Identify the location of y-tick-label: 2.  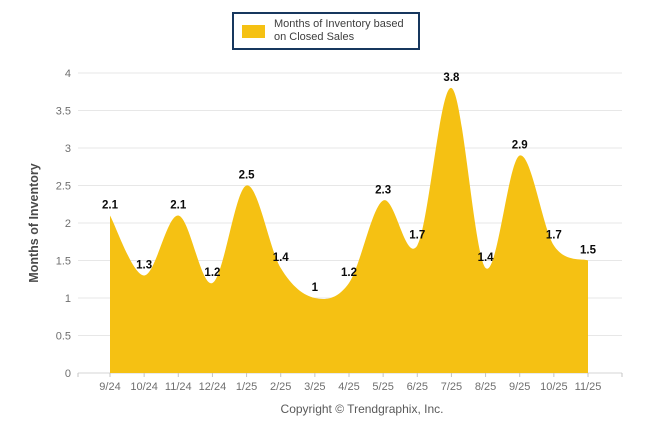
(68, 224).